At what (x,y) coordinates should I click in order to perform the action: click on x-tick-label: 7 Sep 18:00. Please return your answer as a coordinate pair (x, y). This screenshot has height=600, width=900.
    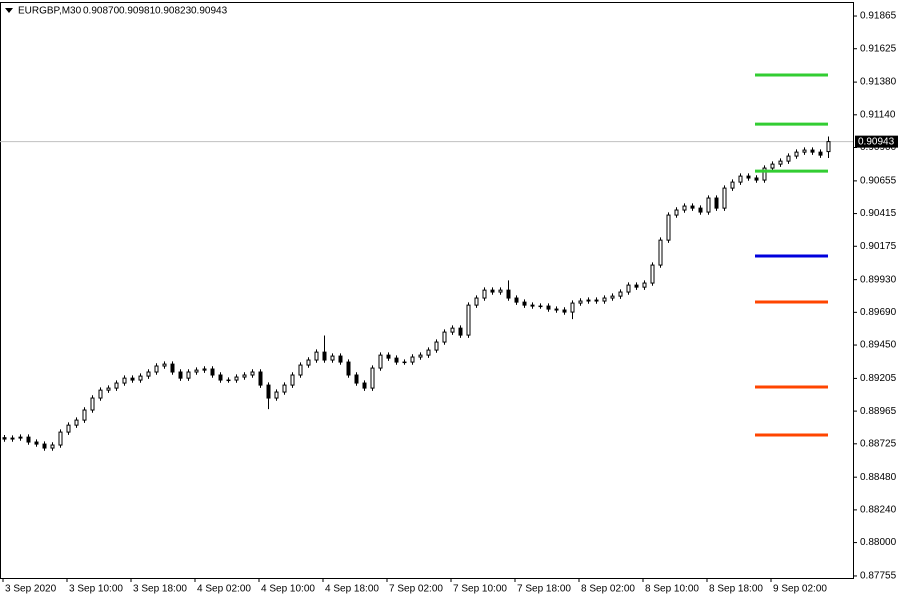
    Looking at the image, I should click on (544, 589).